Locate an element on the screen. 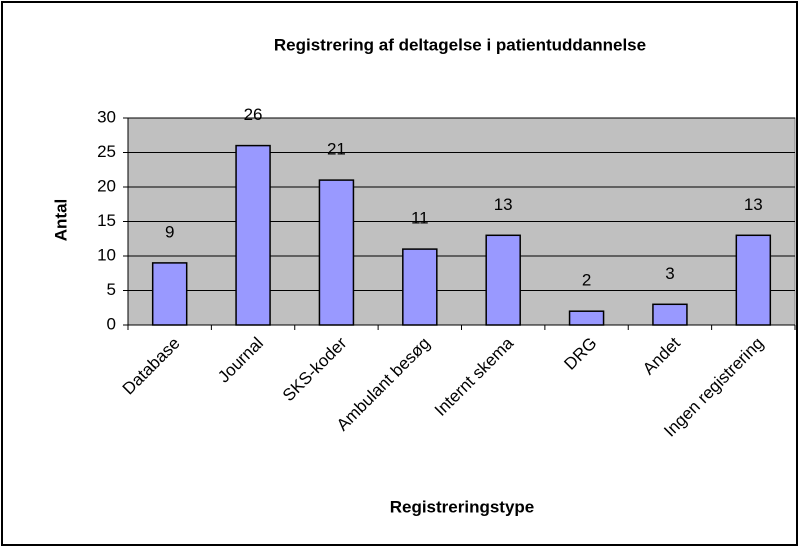 The image size is (800, 548). y-tick-label: 25 is located at coordinates (106, 151).